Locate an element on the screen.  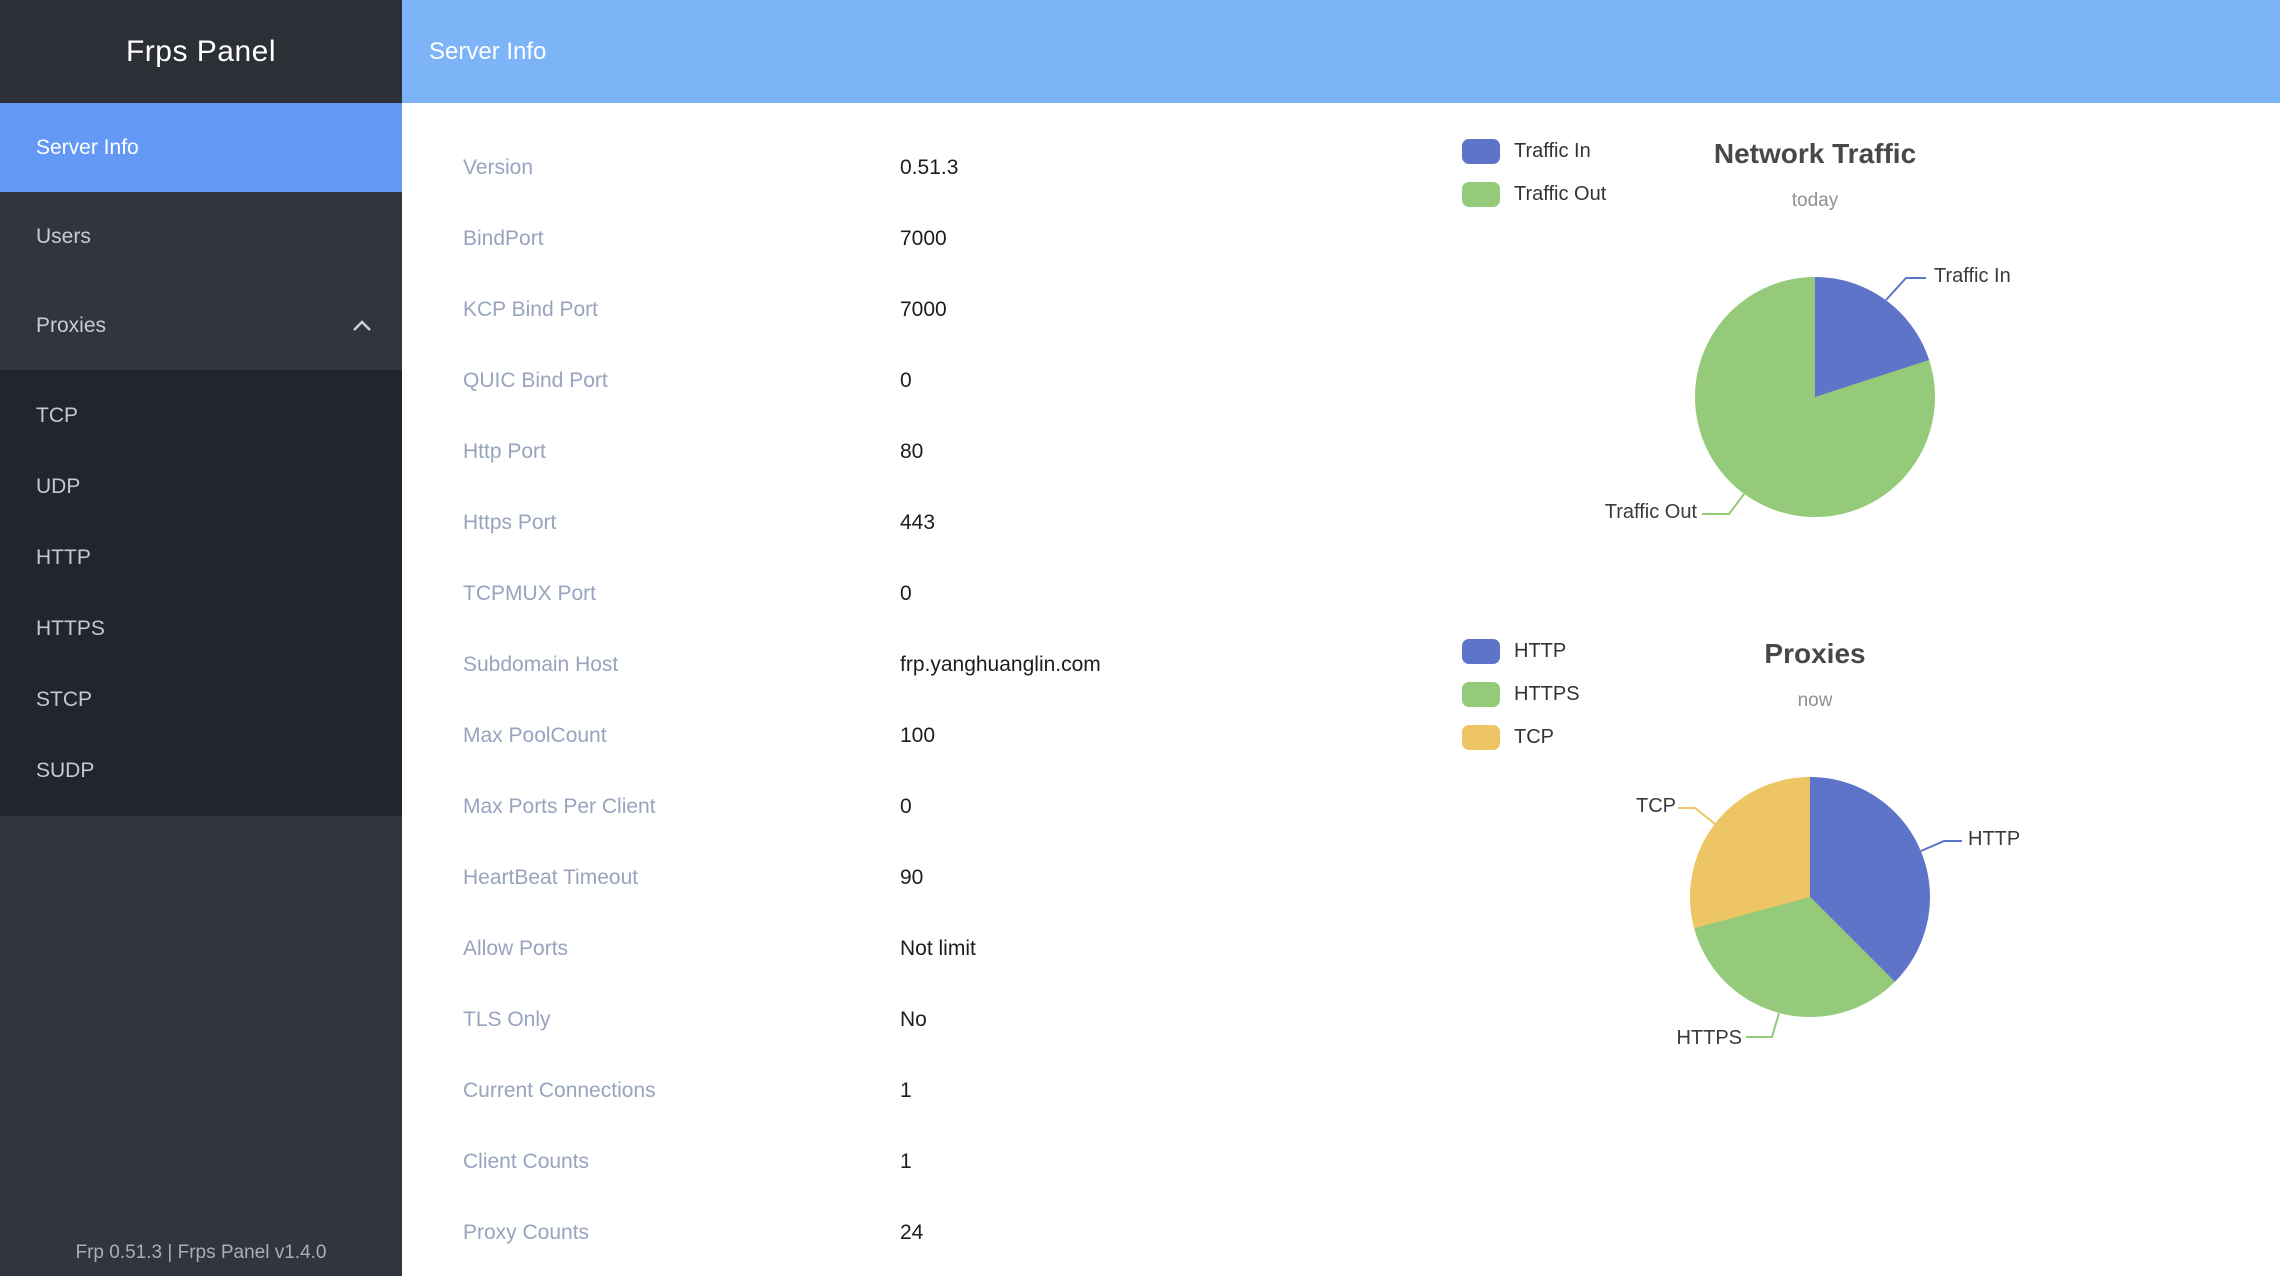
connector-tcp is located at coordinates (1697, 816).